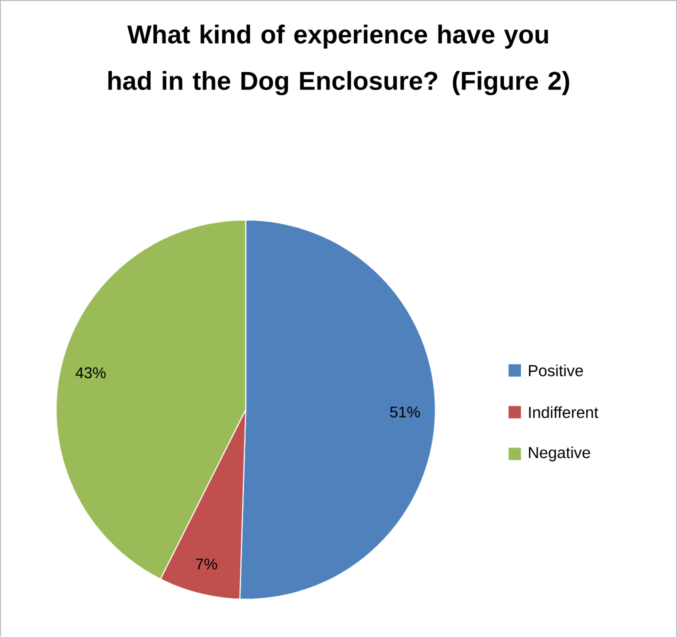 This screenshot has width=677, height=637. I want to click on legend-label: Indifferent, so click(563, 412).